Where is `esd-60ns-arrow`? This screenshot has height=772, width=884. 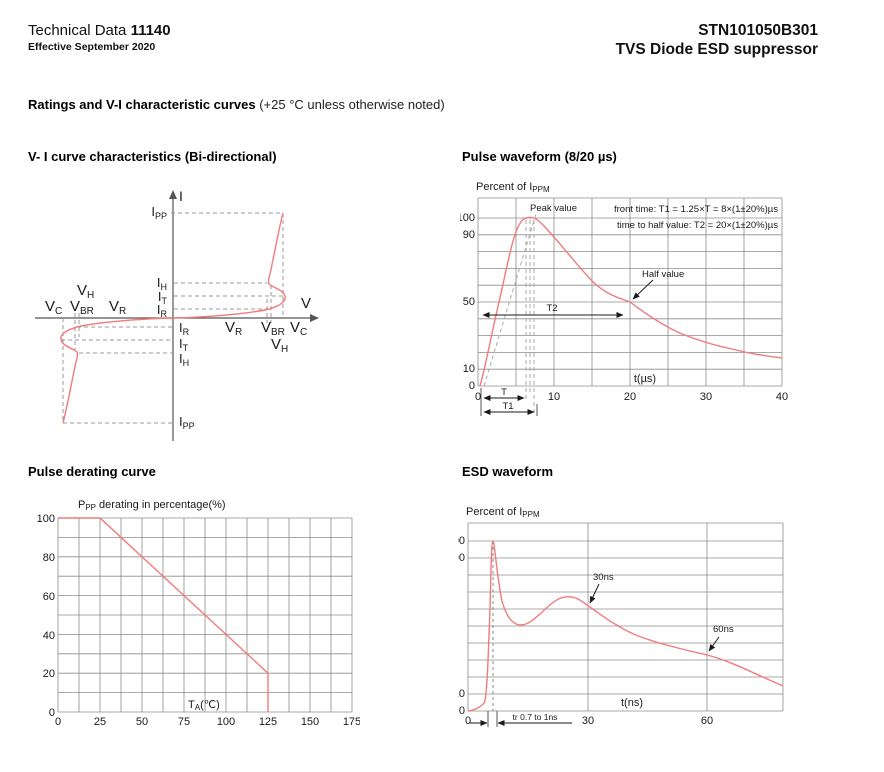 esd-60ns-arrow is located at coordinates (714, 644).